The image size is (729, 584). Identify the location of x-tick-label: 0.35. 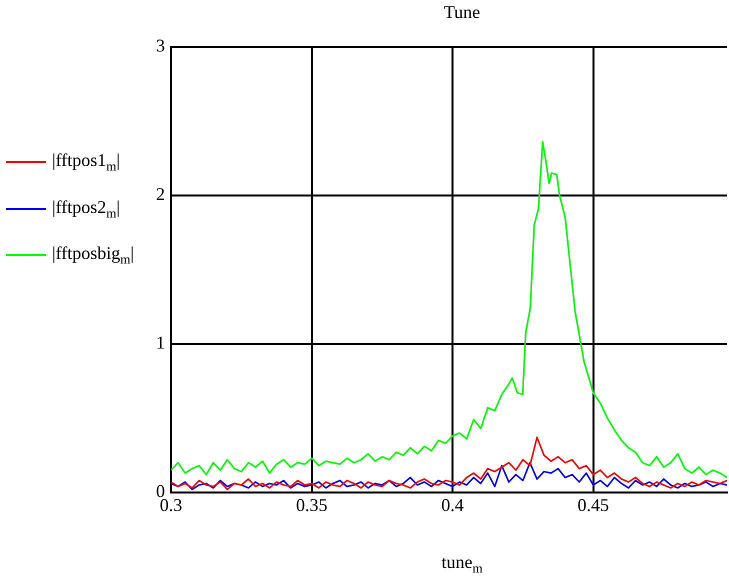
(312, 504).